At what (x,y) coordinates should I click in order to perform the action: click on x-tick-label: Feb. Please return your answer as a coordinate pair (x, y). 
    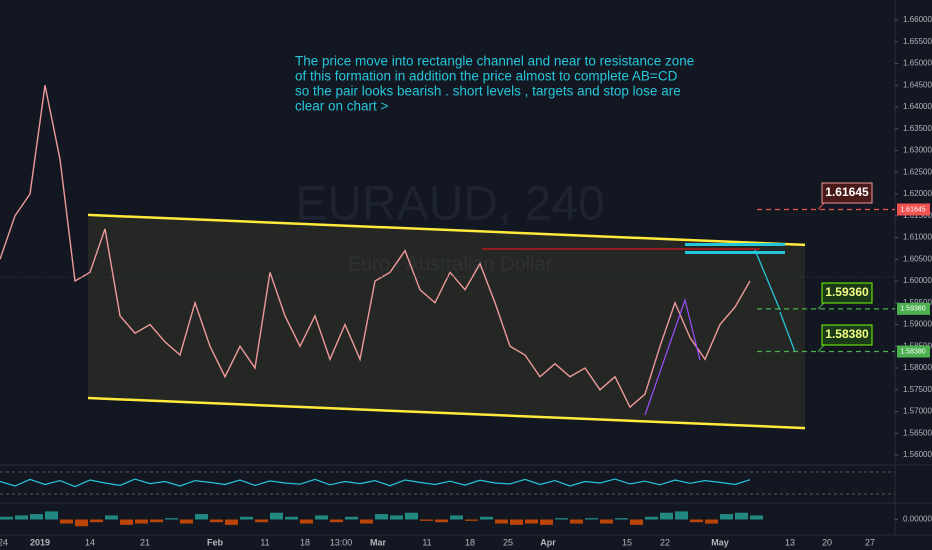
    Looking at the image, I should click on (215, 542).